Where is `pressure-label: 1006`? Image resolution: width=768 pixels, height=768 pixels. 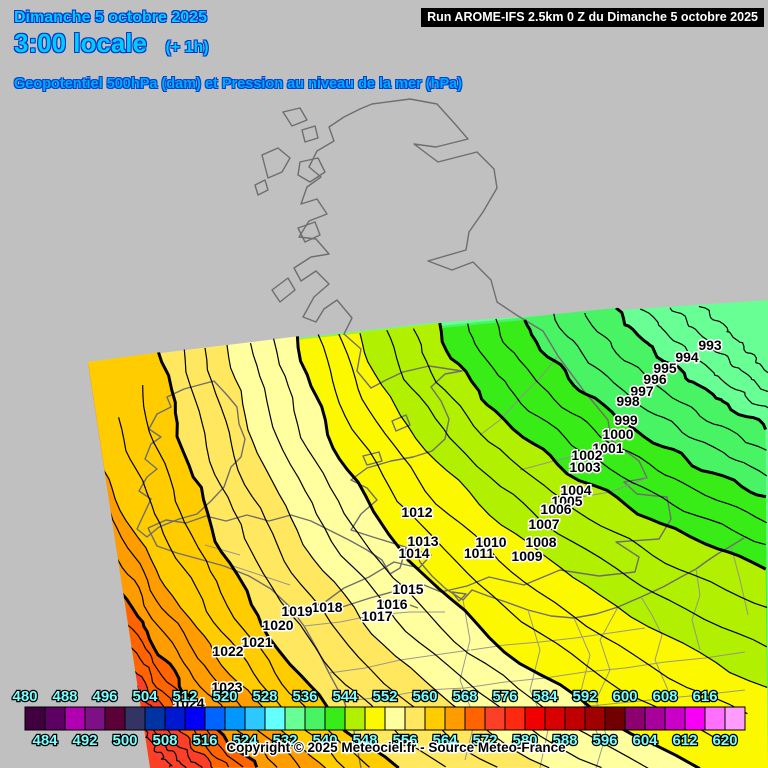 pressure-label: 1006 is located at coordinates (555, 509).